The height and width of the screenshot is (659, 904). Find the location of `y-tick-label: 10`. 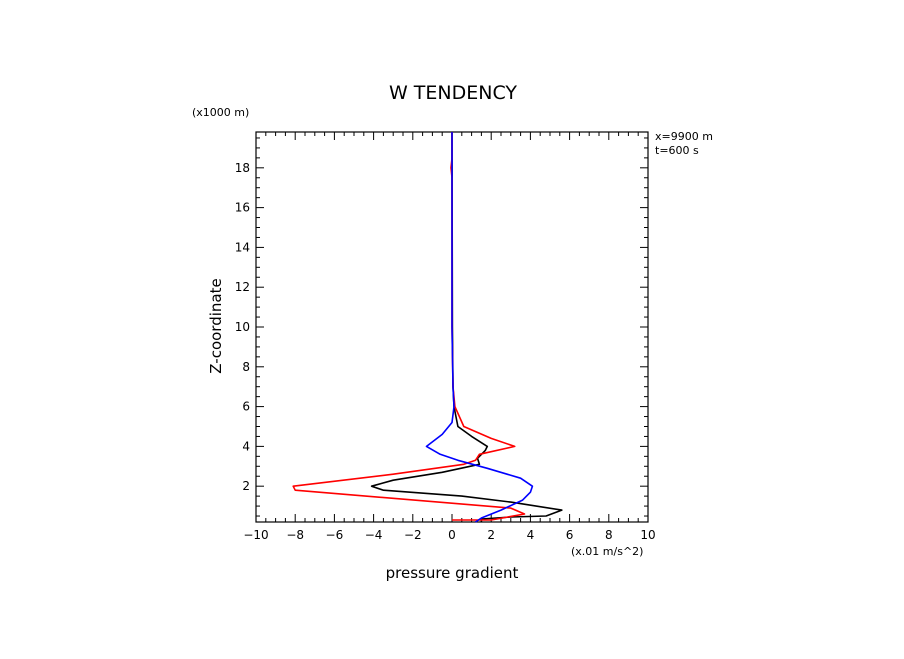

y-tick-label: 10 is located at coordinates (242, 327).